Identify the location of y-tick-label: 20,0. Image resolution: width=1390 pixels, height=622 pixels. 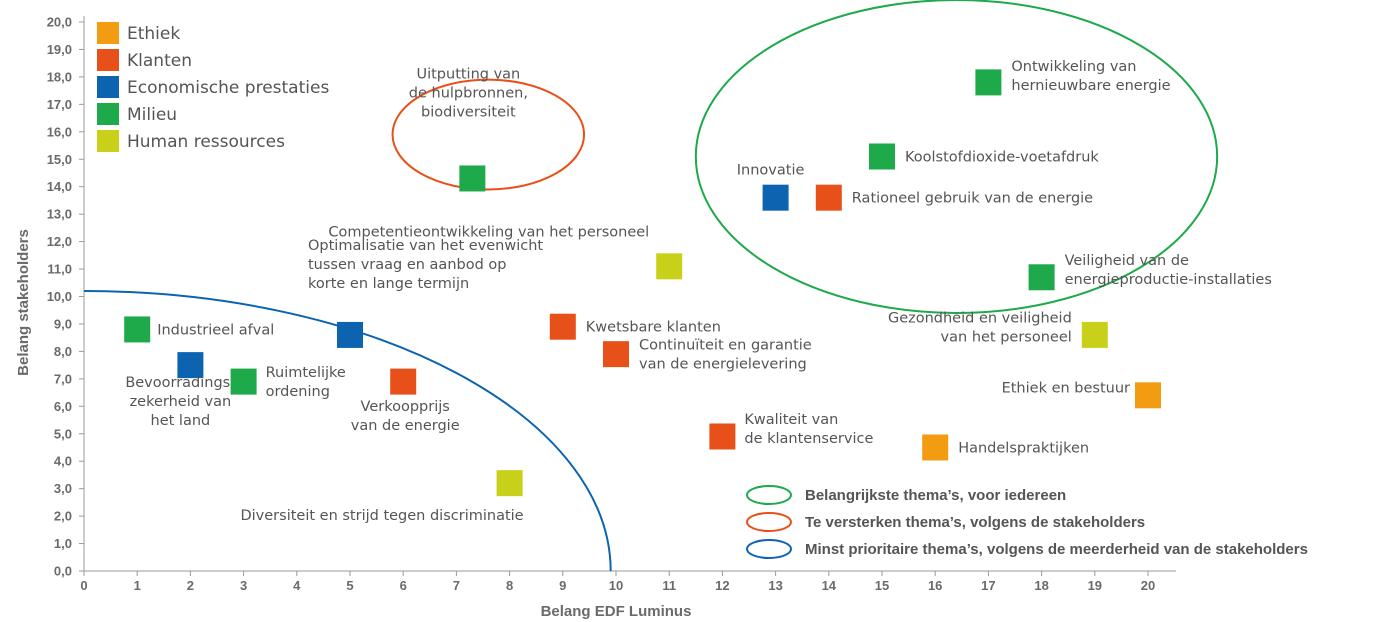
(59, 22).